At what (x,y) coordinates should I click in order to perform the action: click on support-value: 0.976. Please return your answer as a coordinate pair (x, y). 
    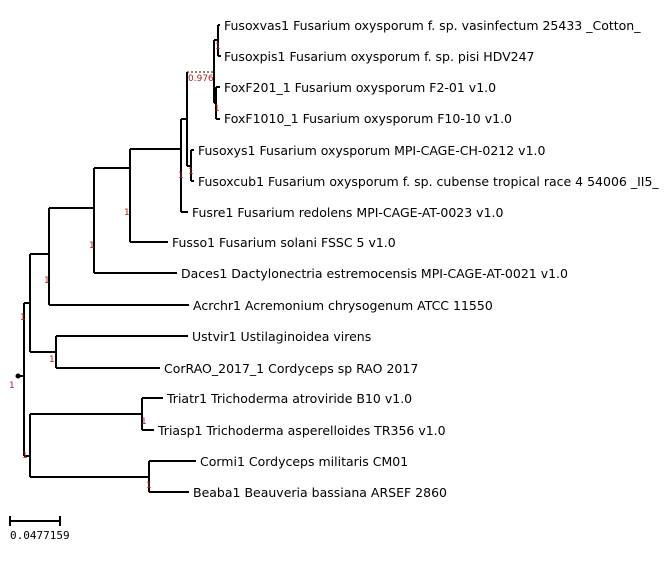
    Looking at the image, I should click on (201, 79).